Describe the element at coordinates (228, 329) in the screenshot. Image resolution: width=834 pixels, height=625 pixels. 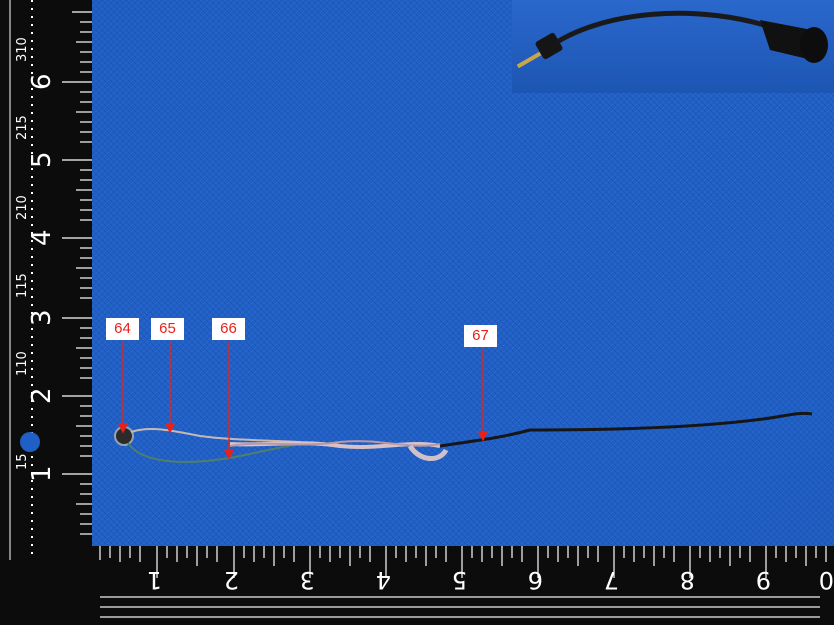
I see `callout-66: 66` at that location.